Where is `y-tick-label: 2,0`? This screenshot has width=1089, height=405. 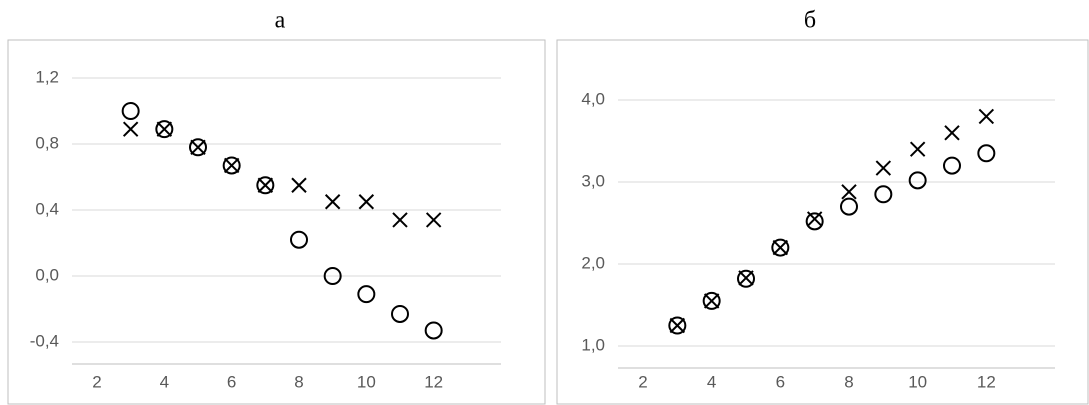
y-tick-label: 2,0 is located at coordinates (593, 262).